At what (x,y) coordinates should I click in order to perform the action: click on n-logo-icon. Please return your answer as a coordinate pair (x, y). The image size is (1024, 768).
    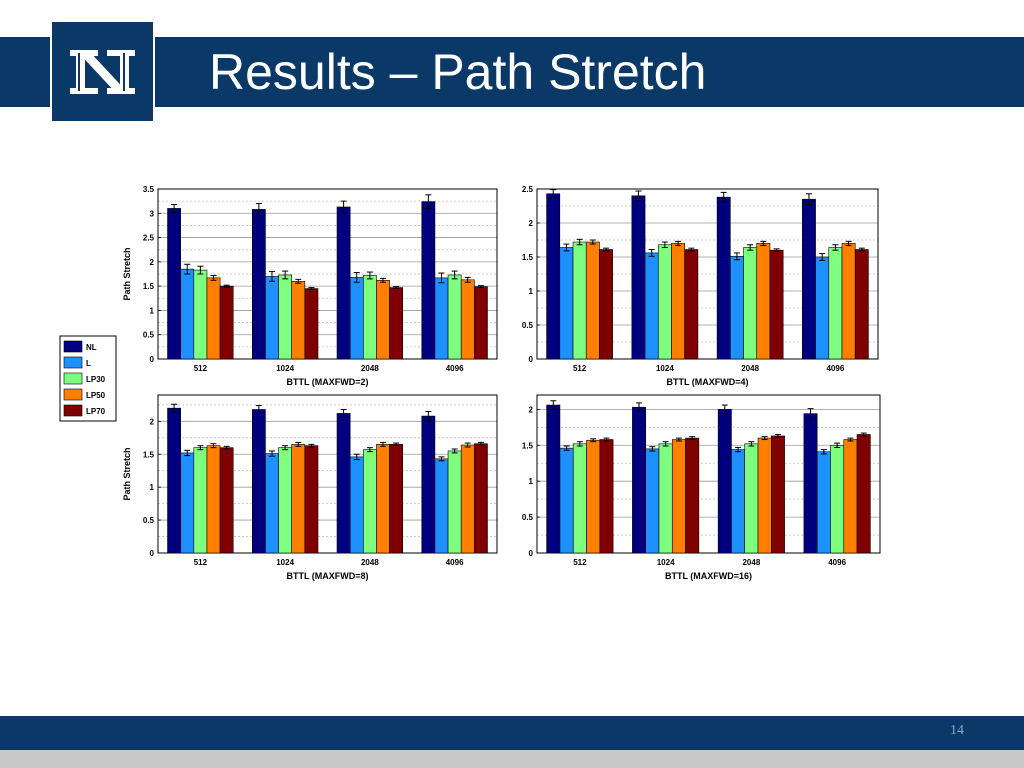
    Looking at the image, I should click on (102, 72).